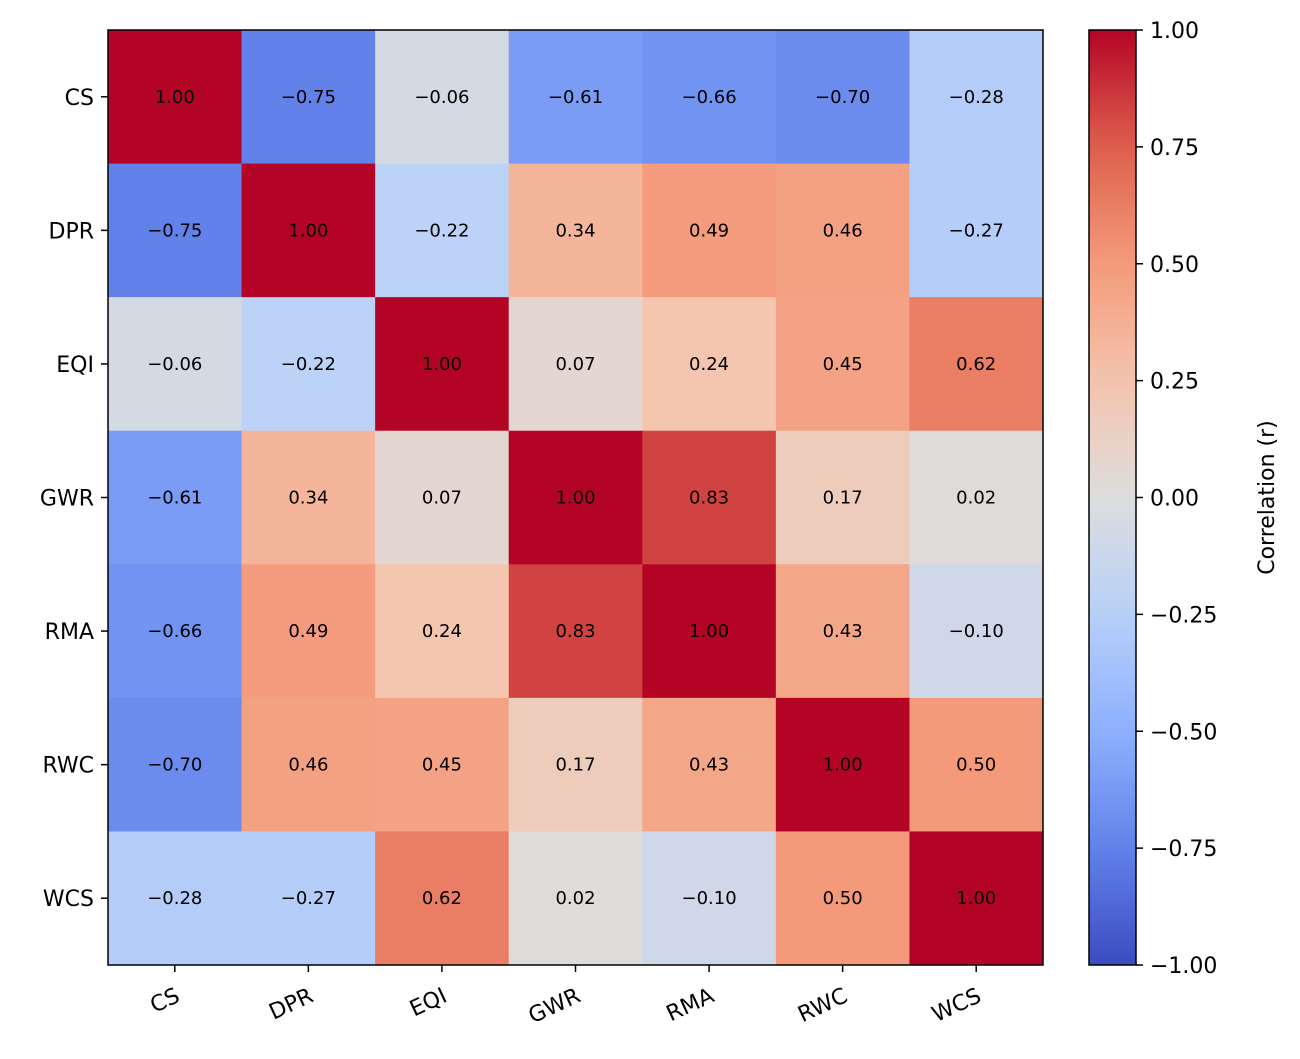 The image size is (1300, 1059). Describe the element at coordinates (72, 231) in the screenshot. I see `y-tick-label: DPR` at that location.